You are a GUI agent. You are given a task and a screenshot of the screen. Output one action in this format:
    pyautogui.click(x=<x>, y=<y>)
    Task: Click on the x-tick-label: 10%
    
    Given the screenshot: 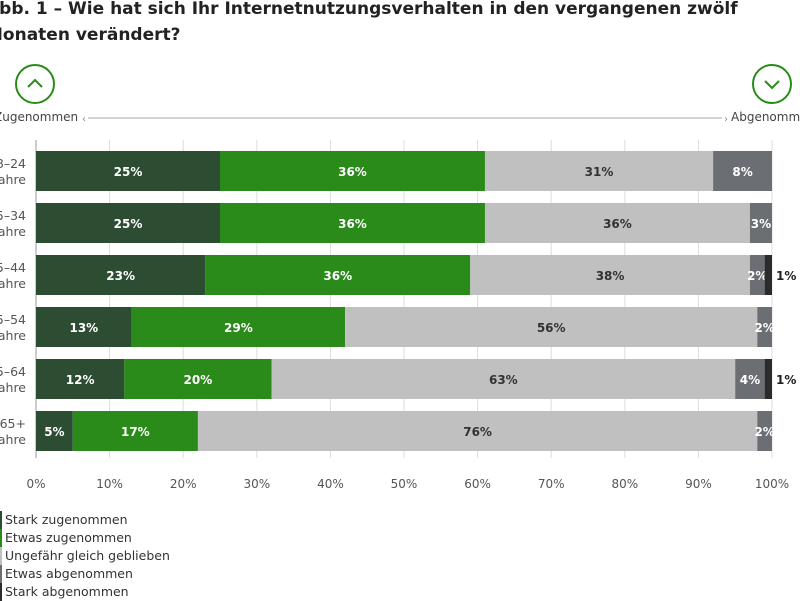 What is the action you would take?
    pyautogui.click(x=109, y=484)
    